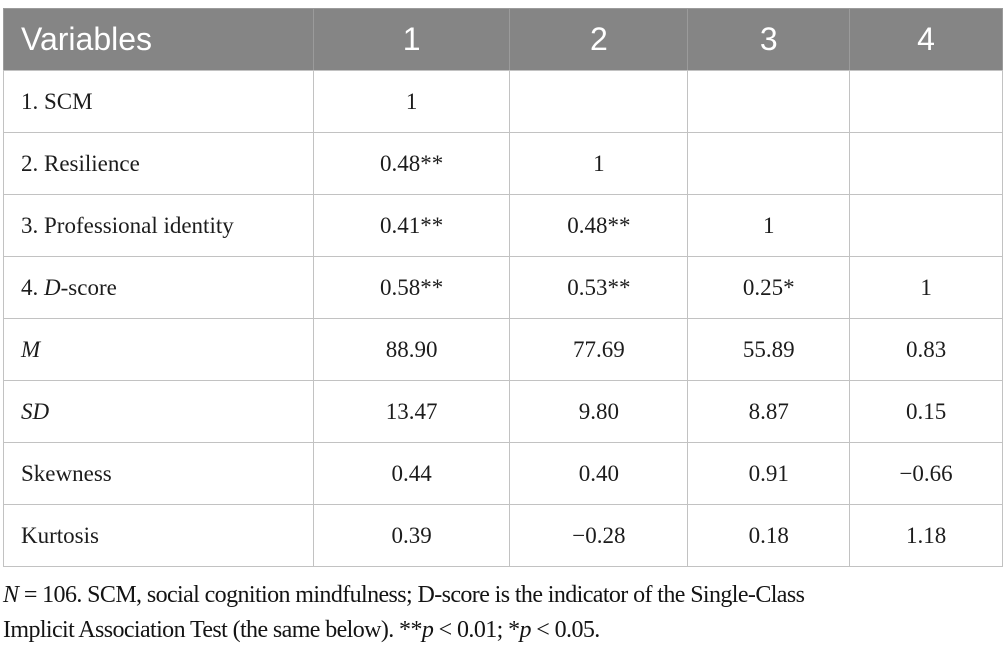 The width and height of the screenshot is (1005, 659). I want to click on table-cell: −0.66, so click(926, 473).